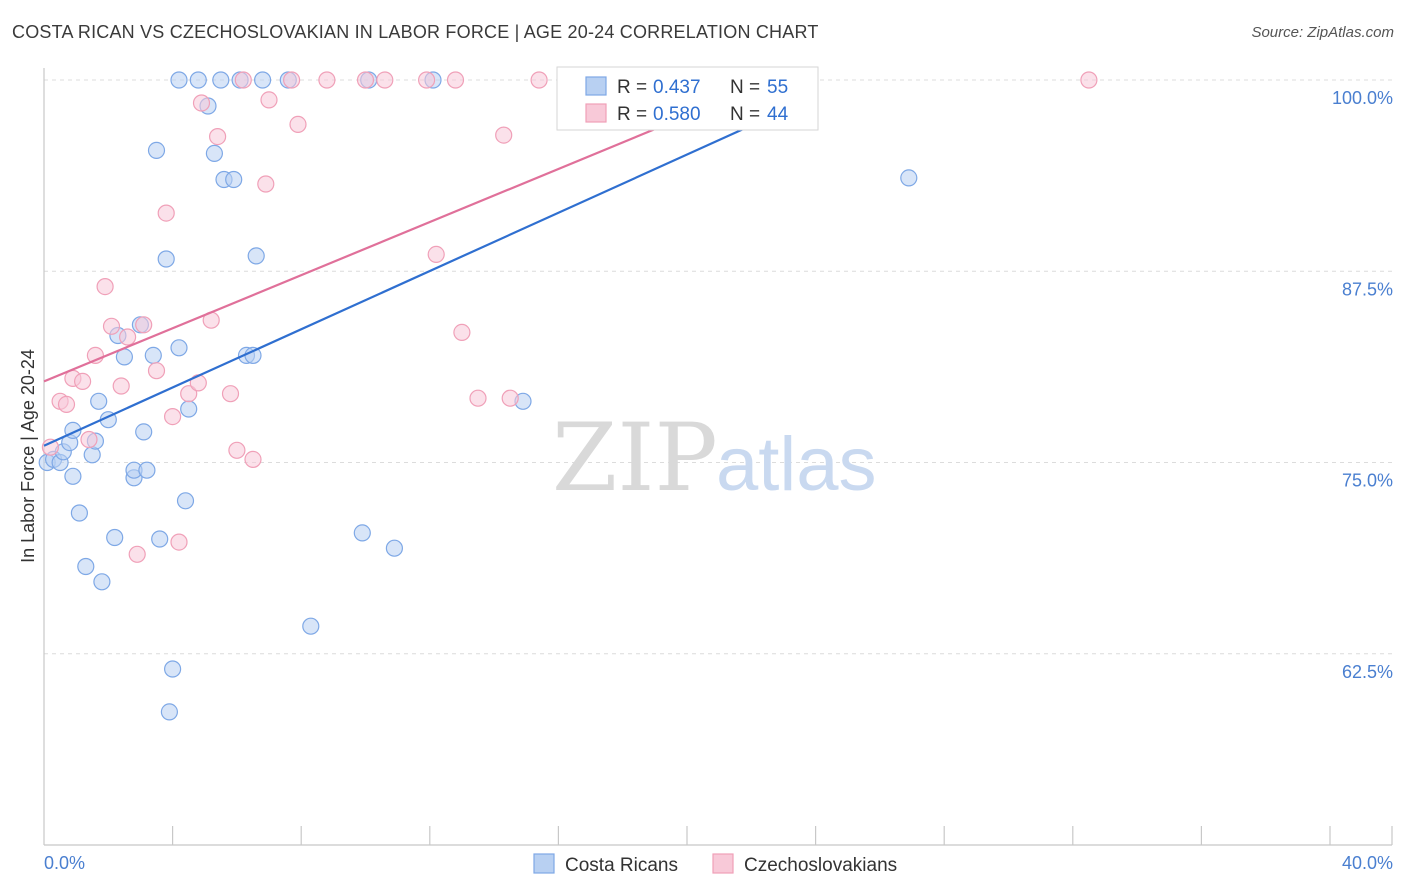  What do you see at coordinates (677, 87) in the screenshot?
I see `legend-r-value-0: 0.437` at bounding box center [677, 87].